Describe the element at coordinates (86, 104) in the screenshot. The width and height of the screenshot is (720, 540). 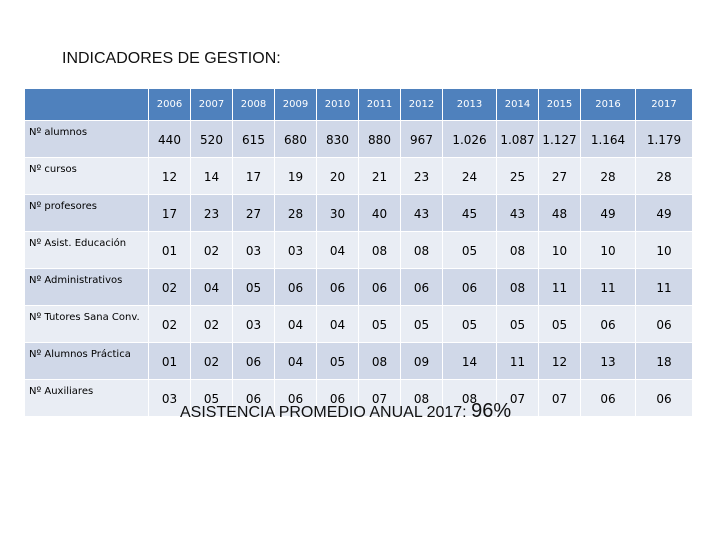
I see `header-corner` at that location.